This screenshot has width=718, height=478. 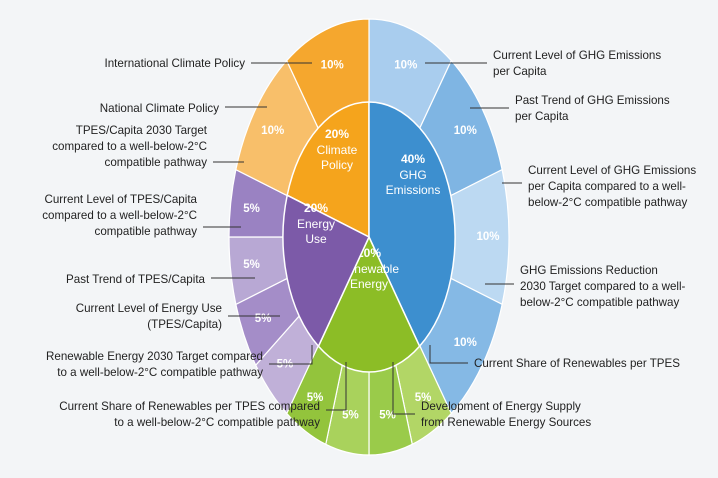 What do you see at coordinates (423, 398) in the screenshot?
I see `indicator-weight-current-share-renewables: 5%` at bounding box center [423, 398].